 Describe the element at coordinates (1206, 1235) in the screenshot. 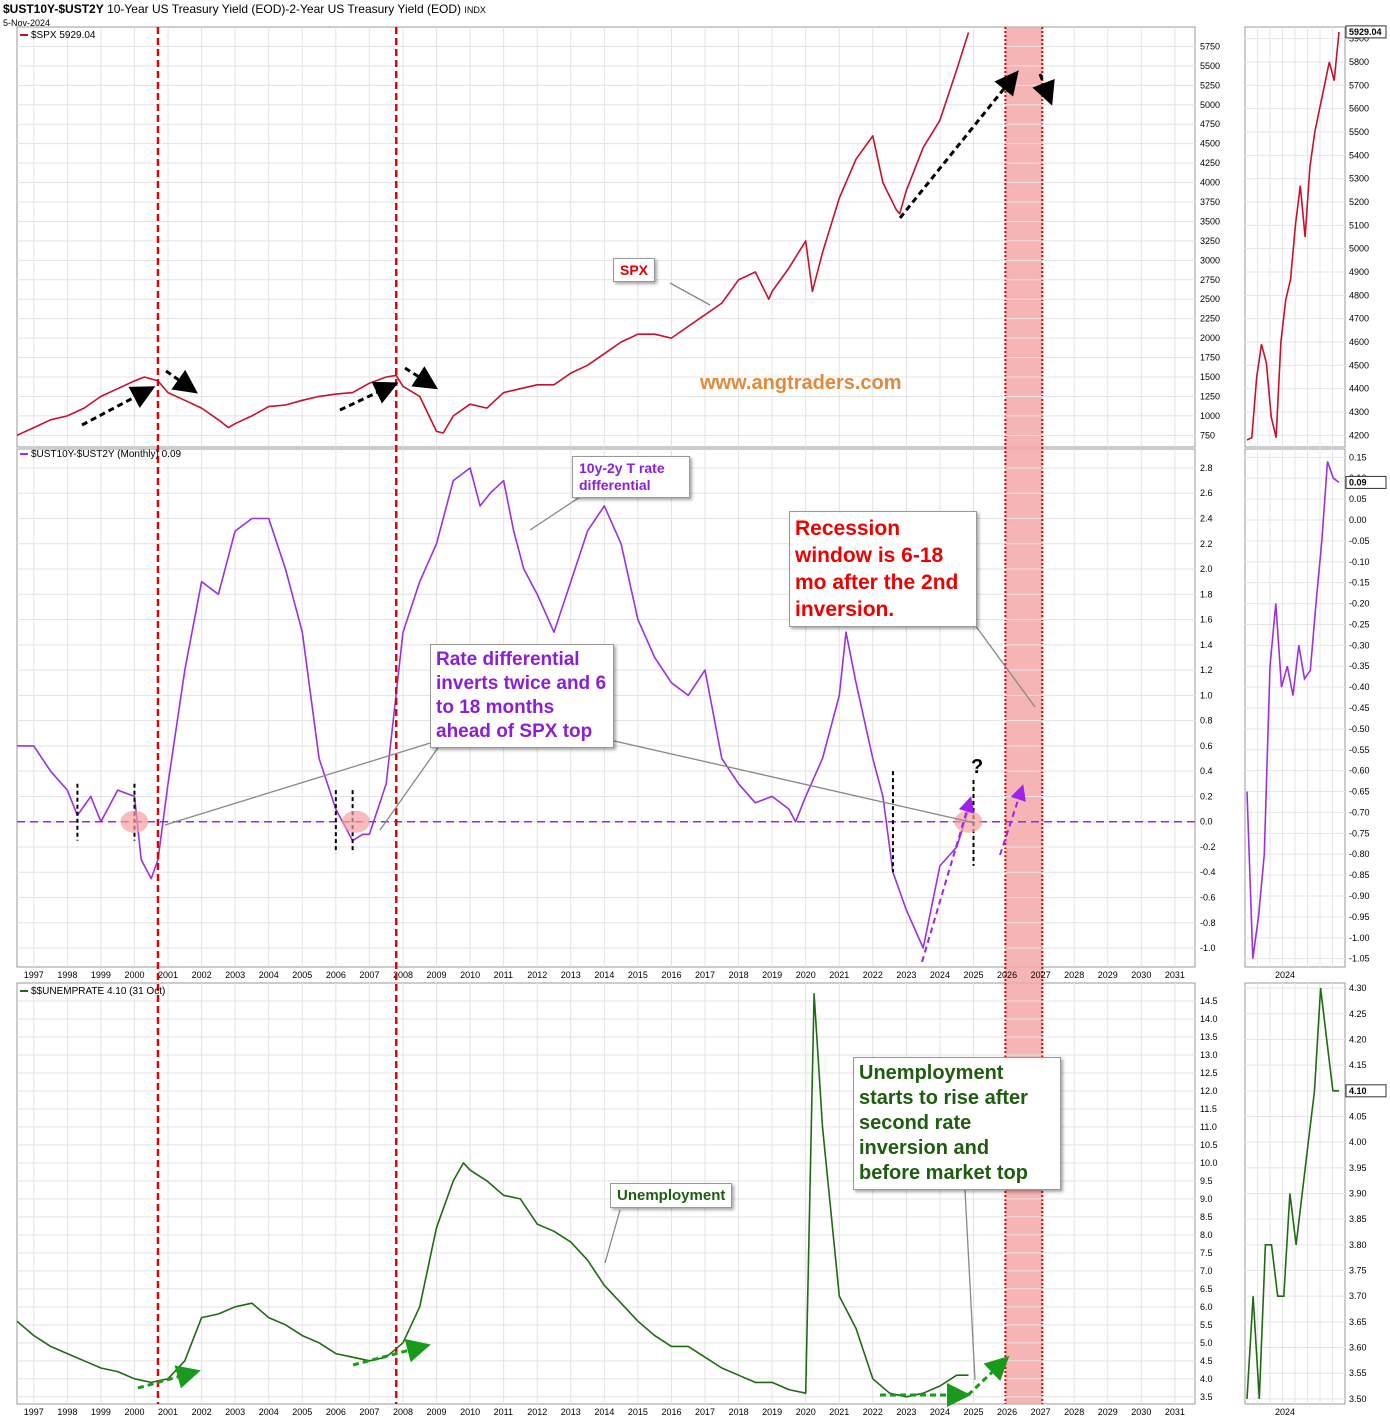

I see `y-tick-label: 8.0` at that location.